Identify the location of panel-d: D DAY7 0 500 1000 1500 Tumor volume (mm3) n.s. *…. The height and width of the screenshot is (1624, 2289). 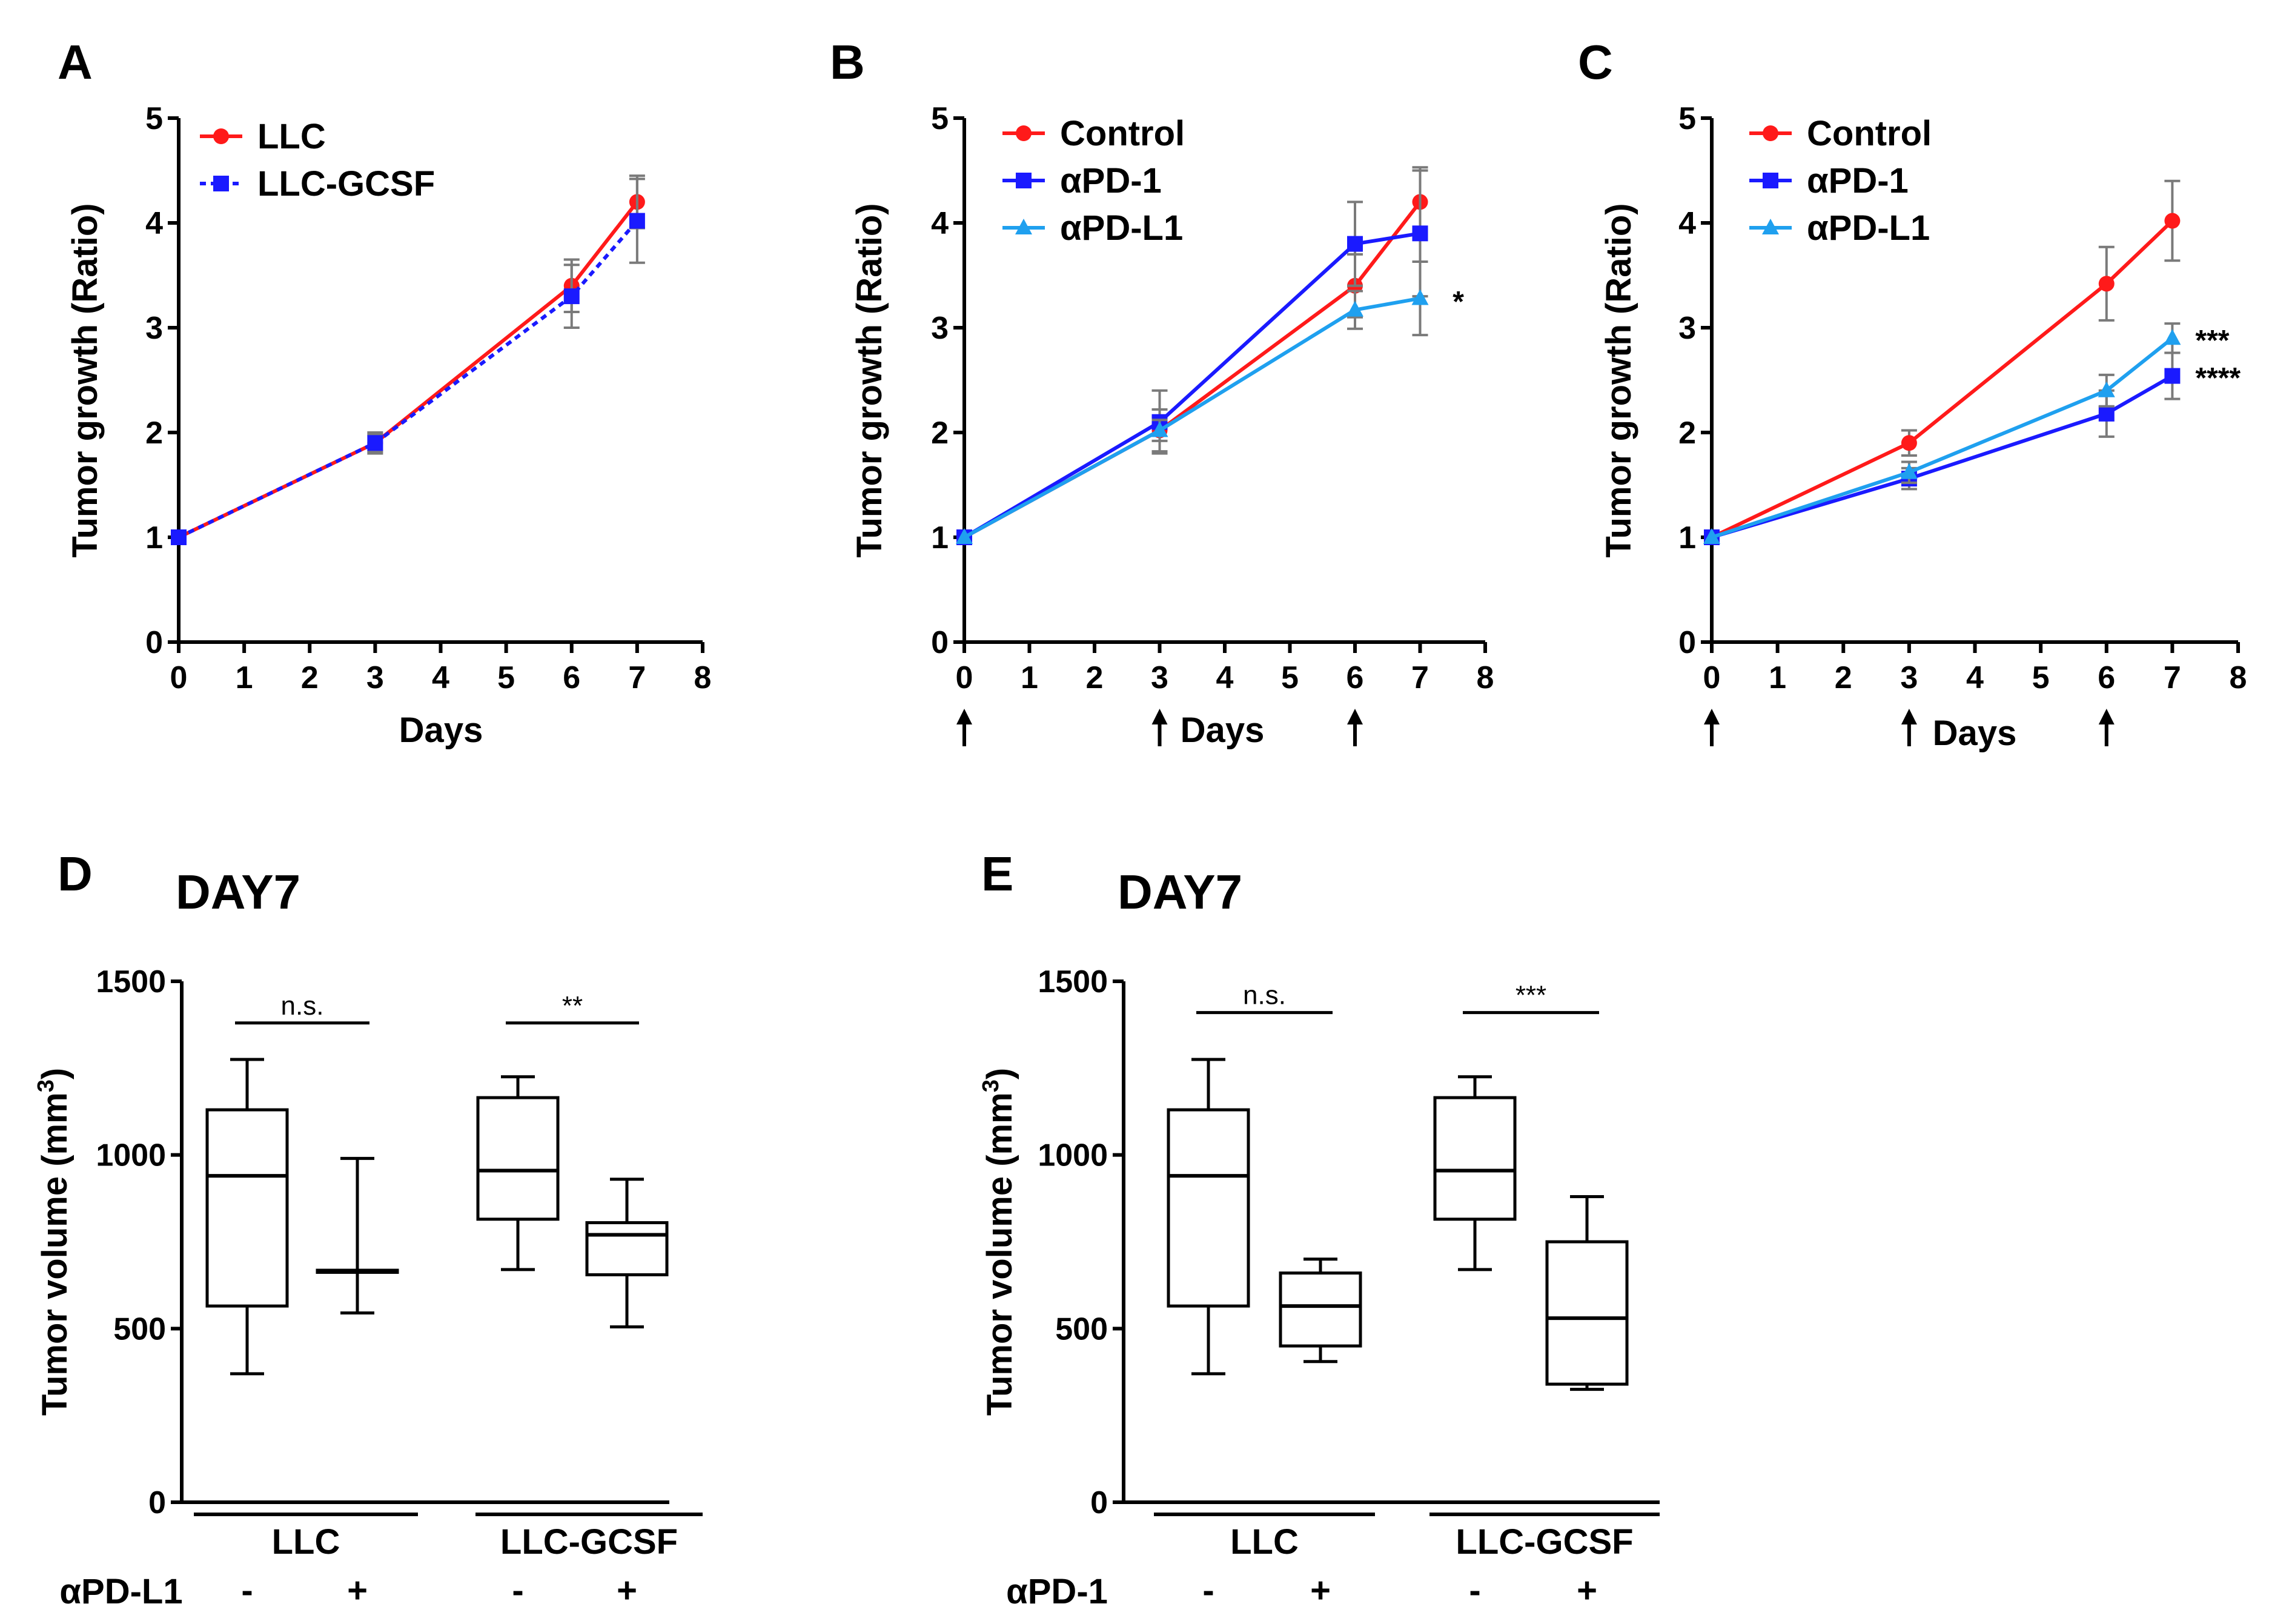
(368, 1229).